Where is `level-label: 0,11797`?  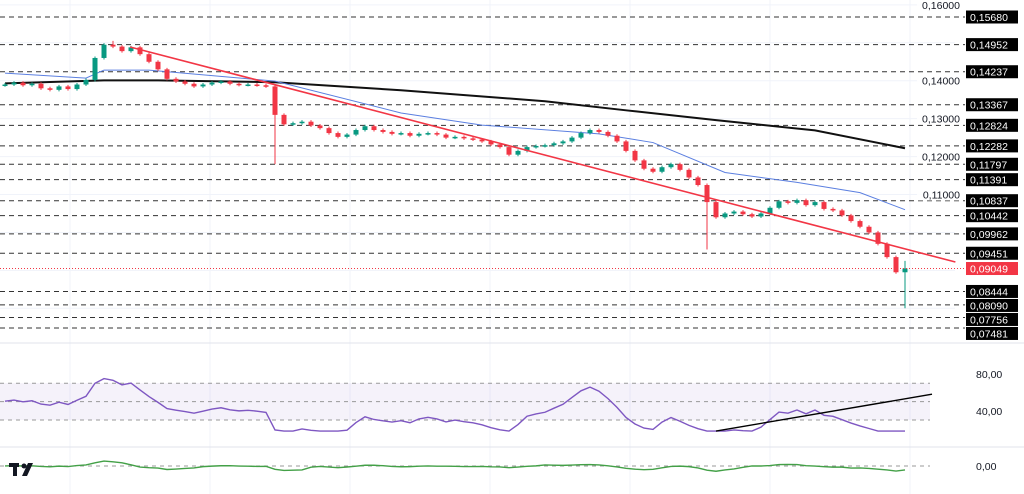 level-label: 0,11797 is located at coordinates (988, 165).